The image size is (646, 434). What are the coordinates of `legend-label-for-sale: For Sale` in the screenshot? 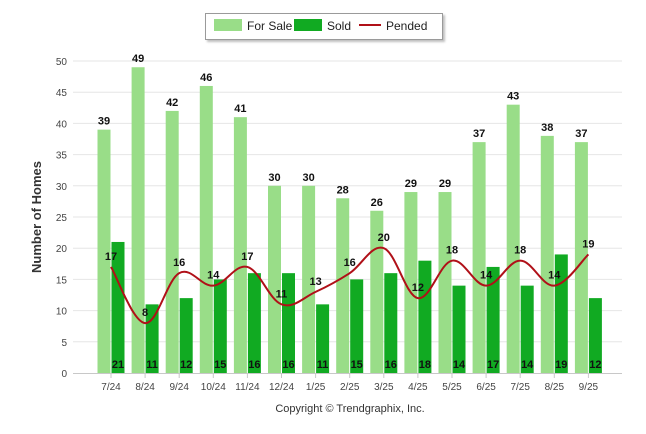 It's located at (270, 26).